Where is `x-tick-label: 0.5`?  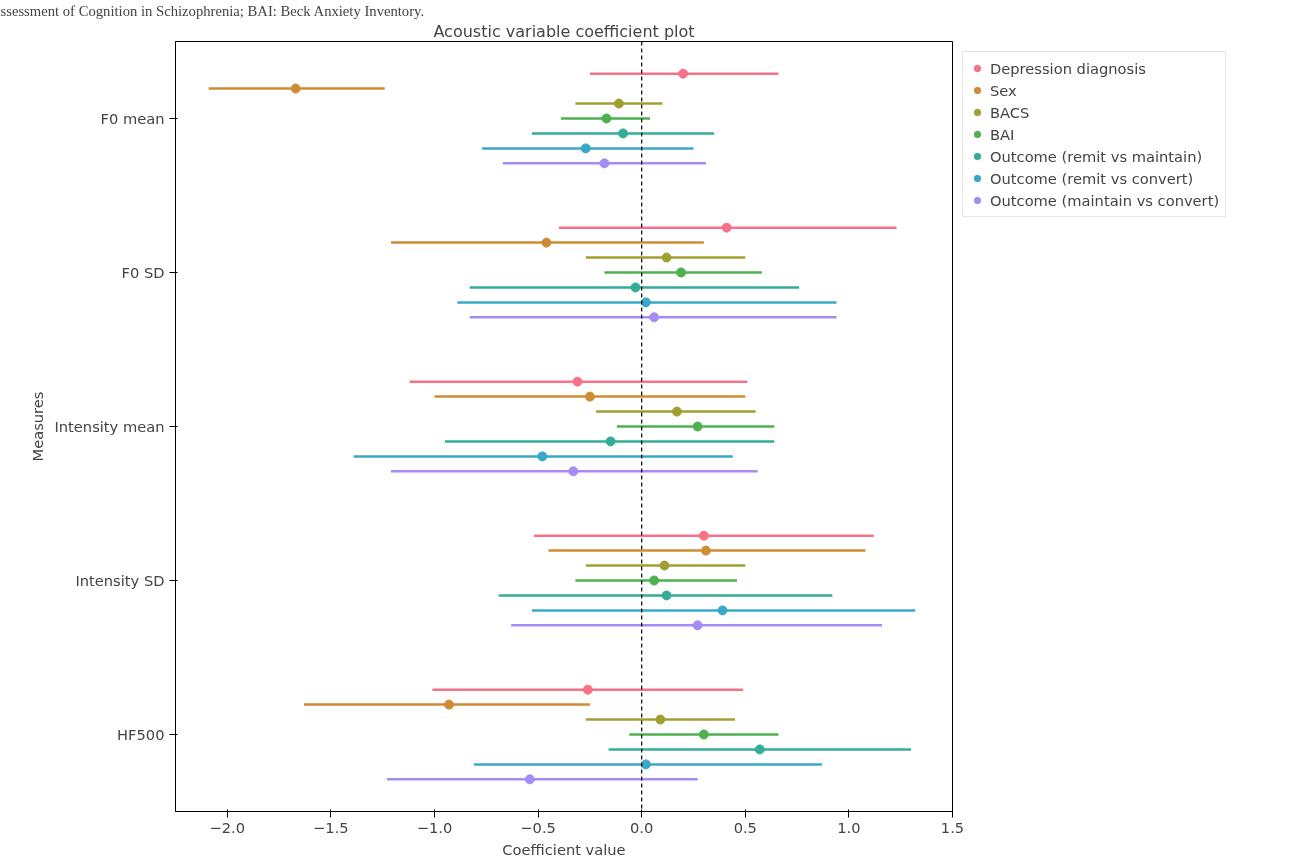 x-tick-label: 0.5 is located at coordinates (745, 827).